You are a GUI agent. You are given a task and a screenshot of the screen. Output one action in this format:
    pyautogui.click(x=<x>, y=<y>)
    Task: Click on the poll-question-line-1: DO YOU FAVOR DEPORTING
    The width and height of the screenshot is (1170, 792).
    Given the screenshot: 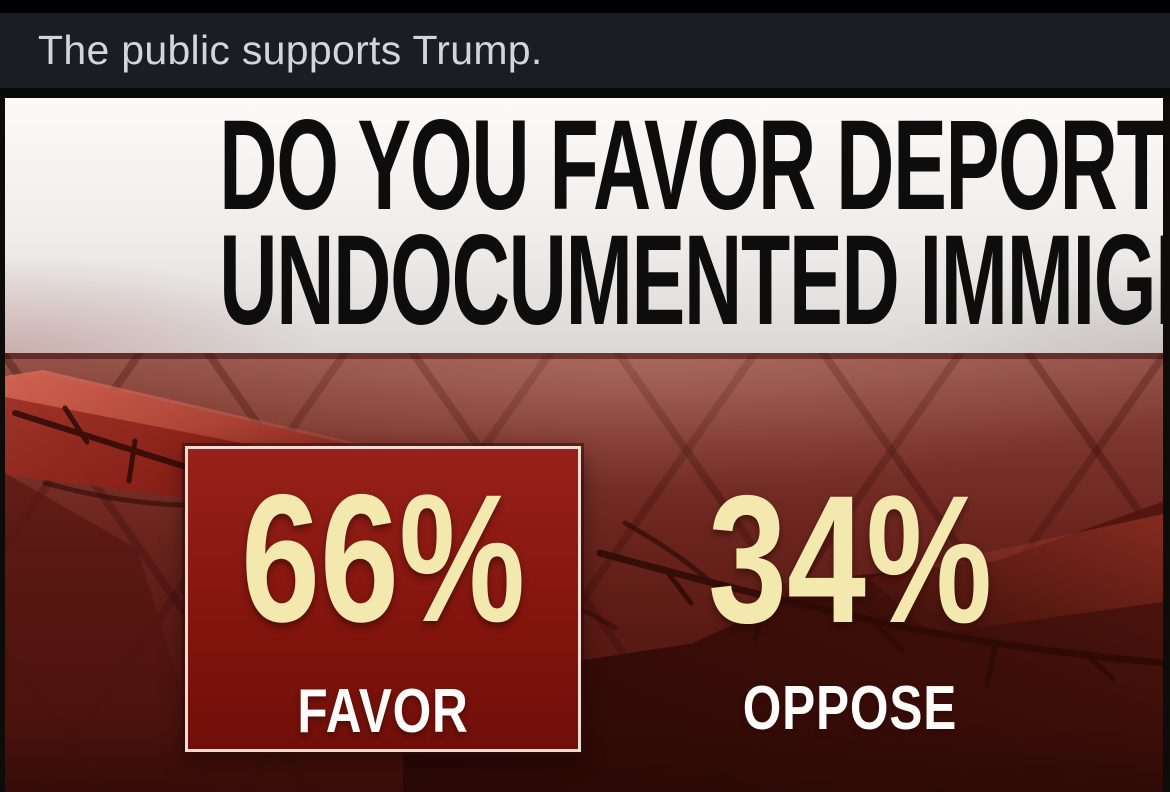 What is the action you would take?
    pyautogui.click(x=691, y=167)
    